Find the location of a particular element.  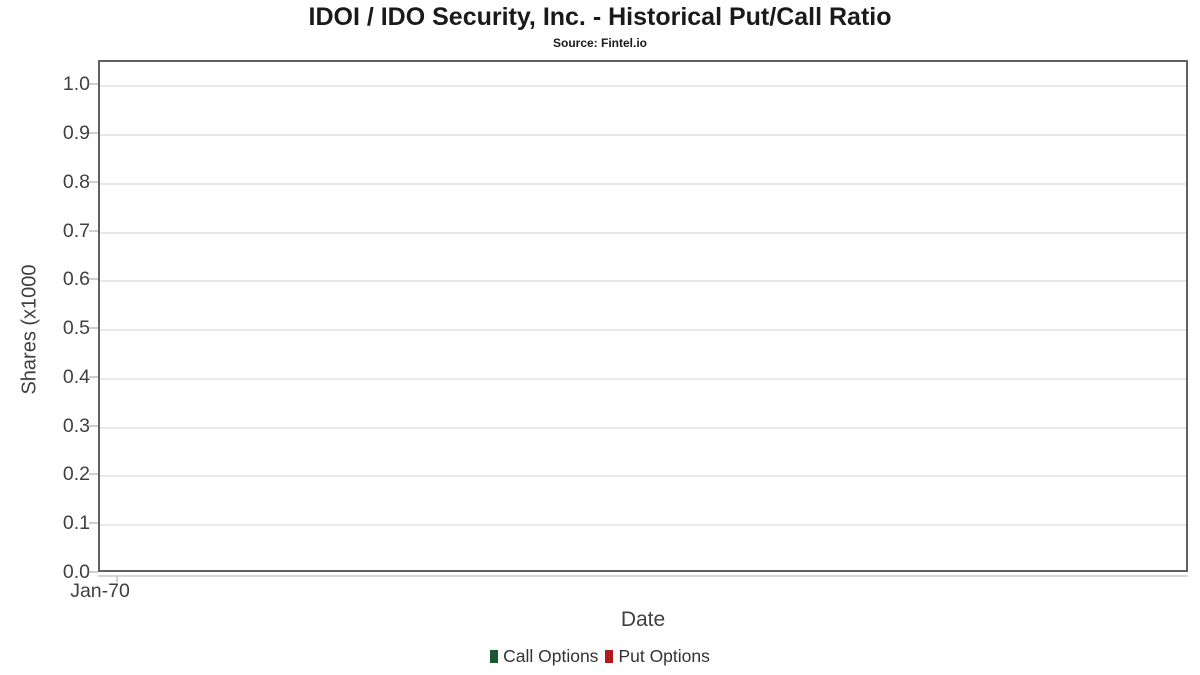

y-tick-label: 0.9 is located at coordinates (76, 133).